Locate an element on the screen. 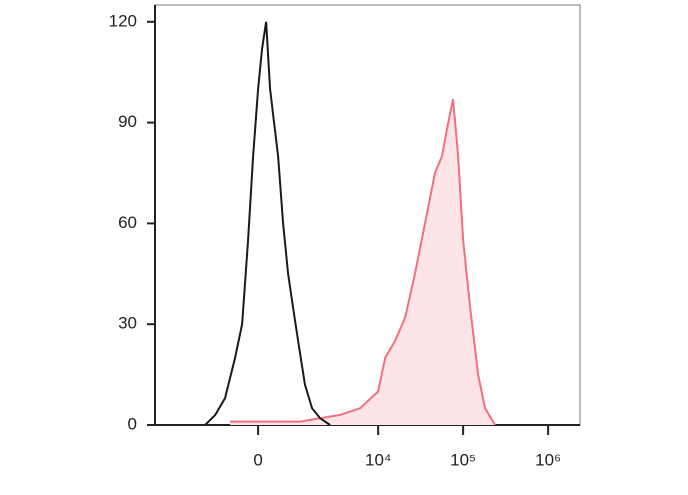  y-tick-label: 90 is located at coordinates (127, 121).